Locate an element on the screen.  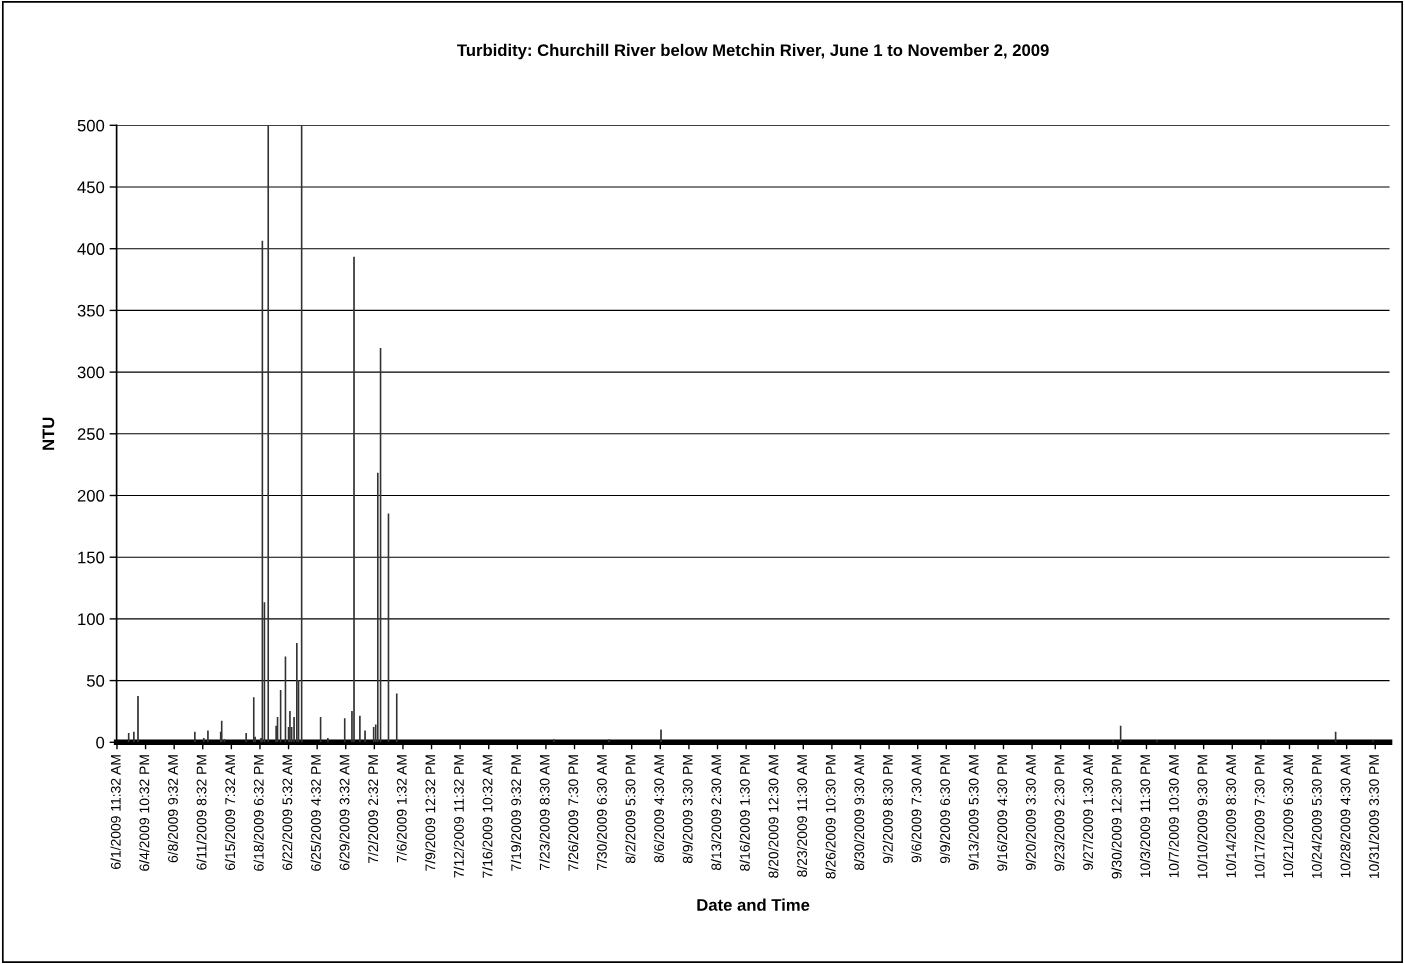
x-tick-label: 7/19/2009 9:32 PM is located at coordinates (516, 813).